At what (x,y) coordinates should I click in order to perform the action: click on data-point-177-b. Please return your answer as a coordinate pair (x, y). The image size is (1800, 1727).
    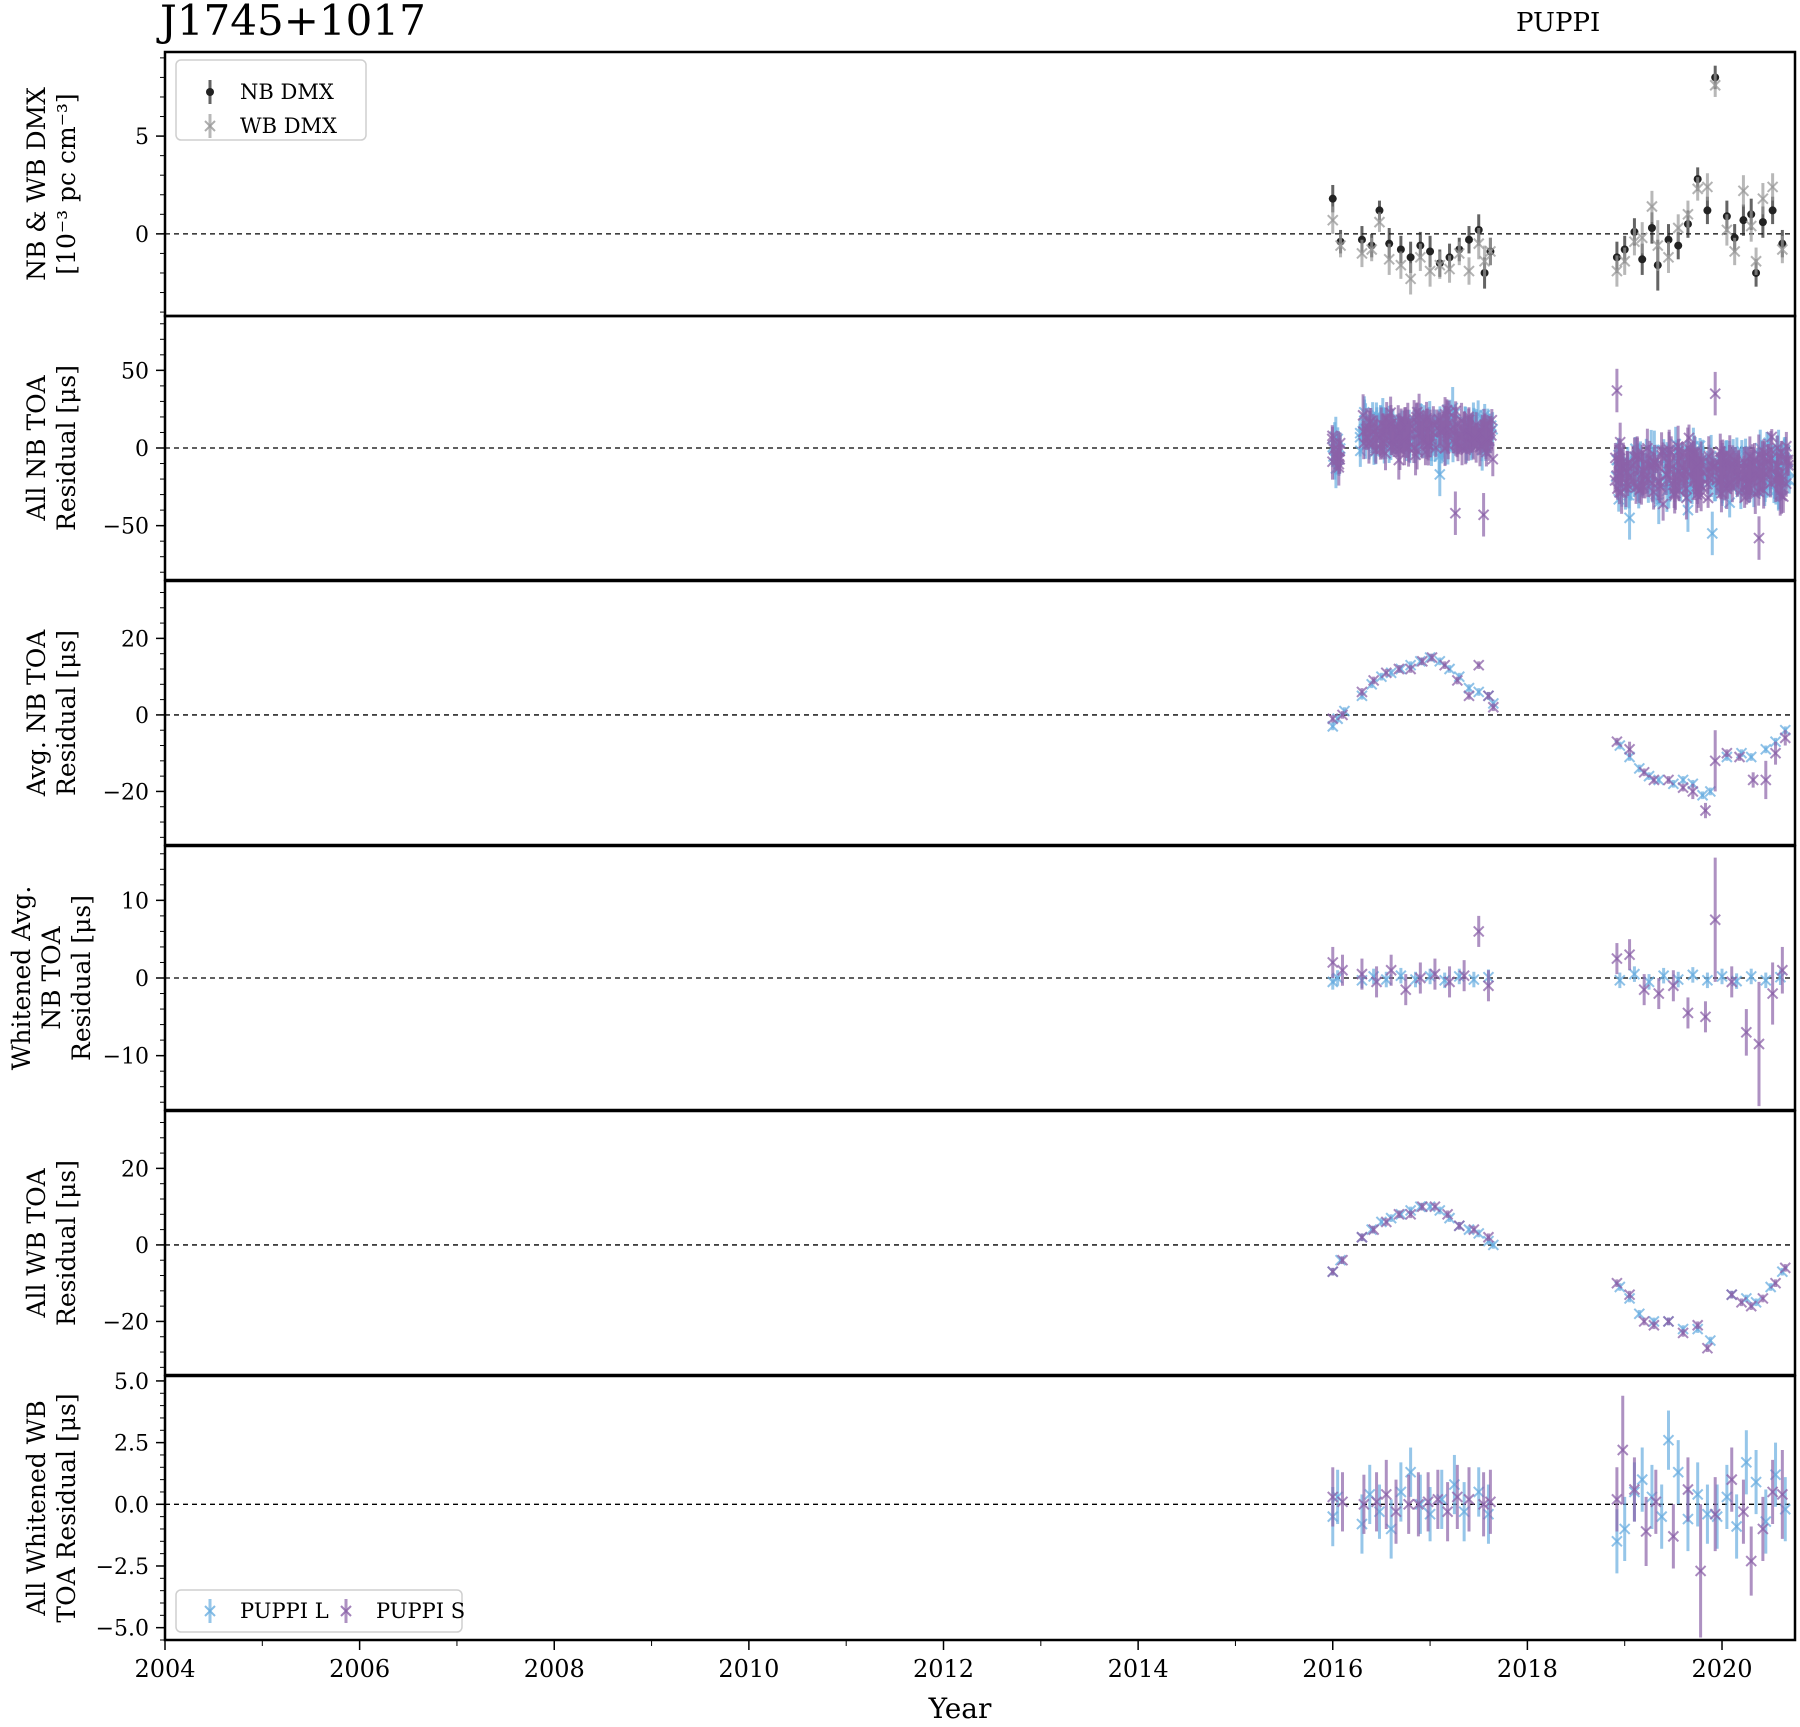
    Looking at the image, I should click on (1392, 429).